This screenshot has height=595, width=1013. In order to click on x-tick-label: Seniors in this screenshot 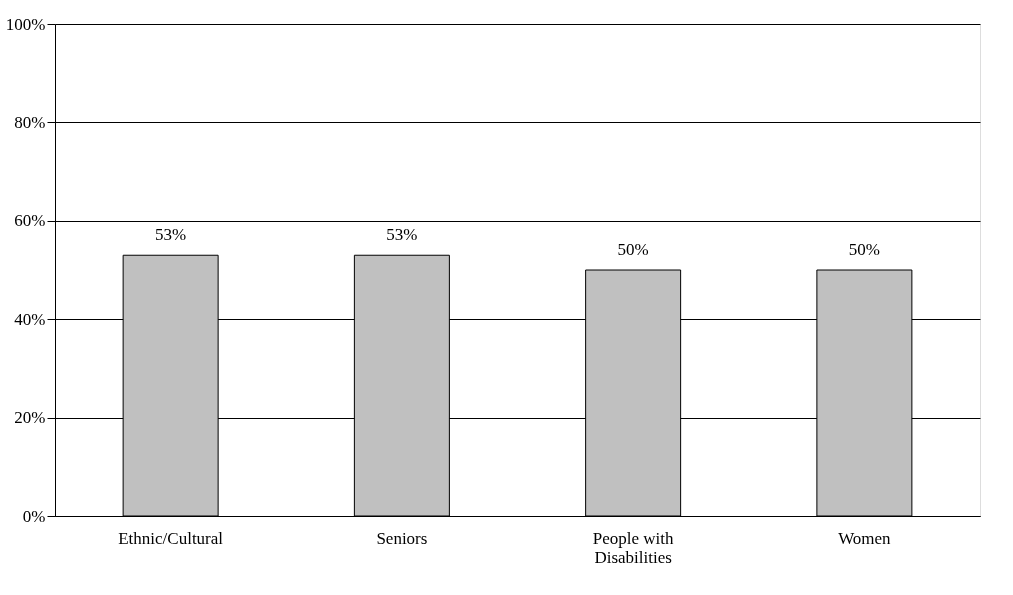, I will do `click(402, 538)`.